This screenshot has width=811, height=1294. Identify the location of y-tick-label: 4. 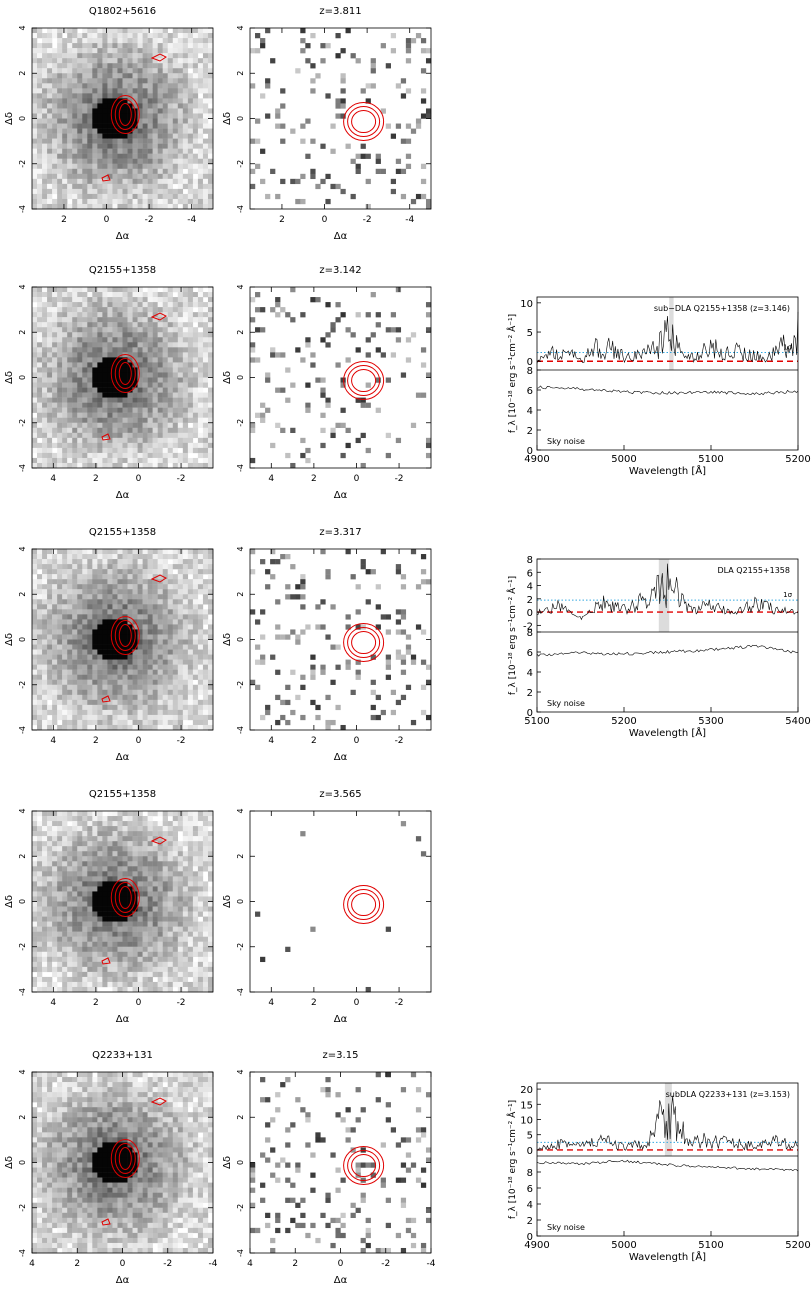
(240, 286).